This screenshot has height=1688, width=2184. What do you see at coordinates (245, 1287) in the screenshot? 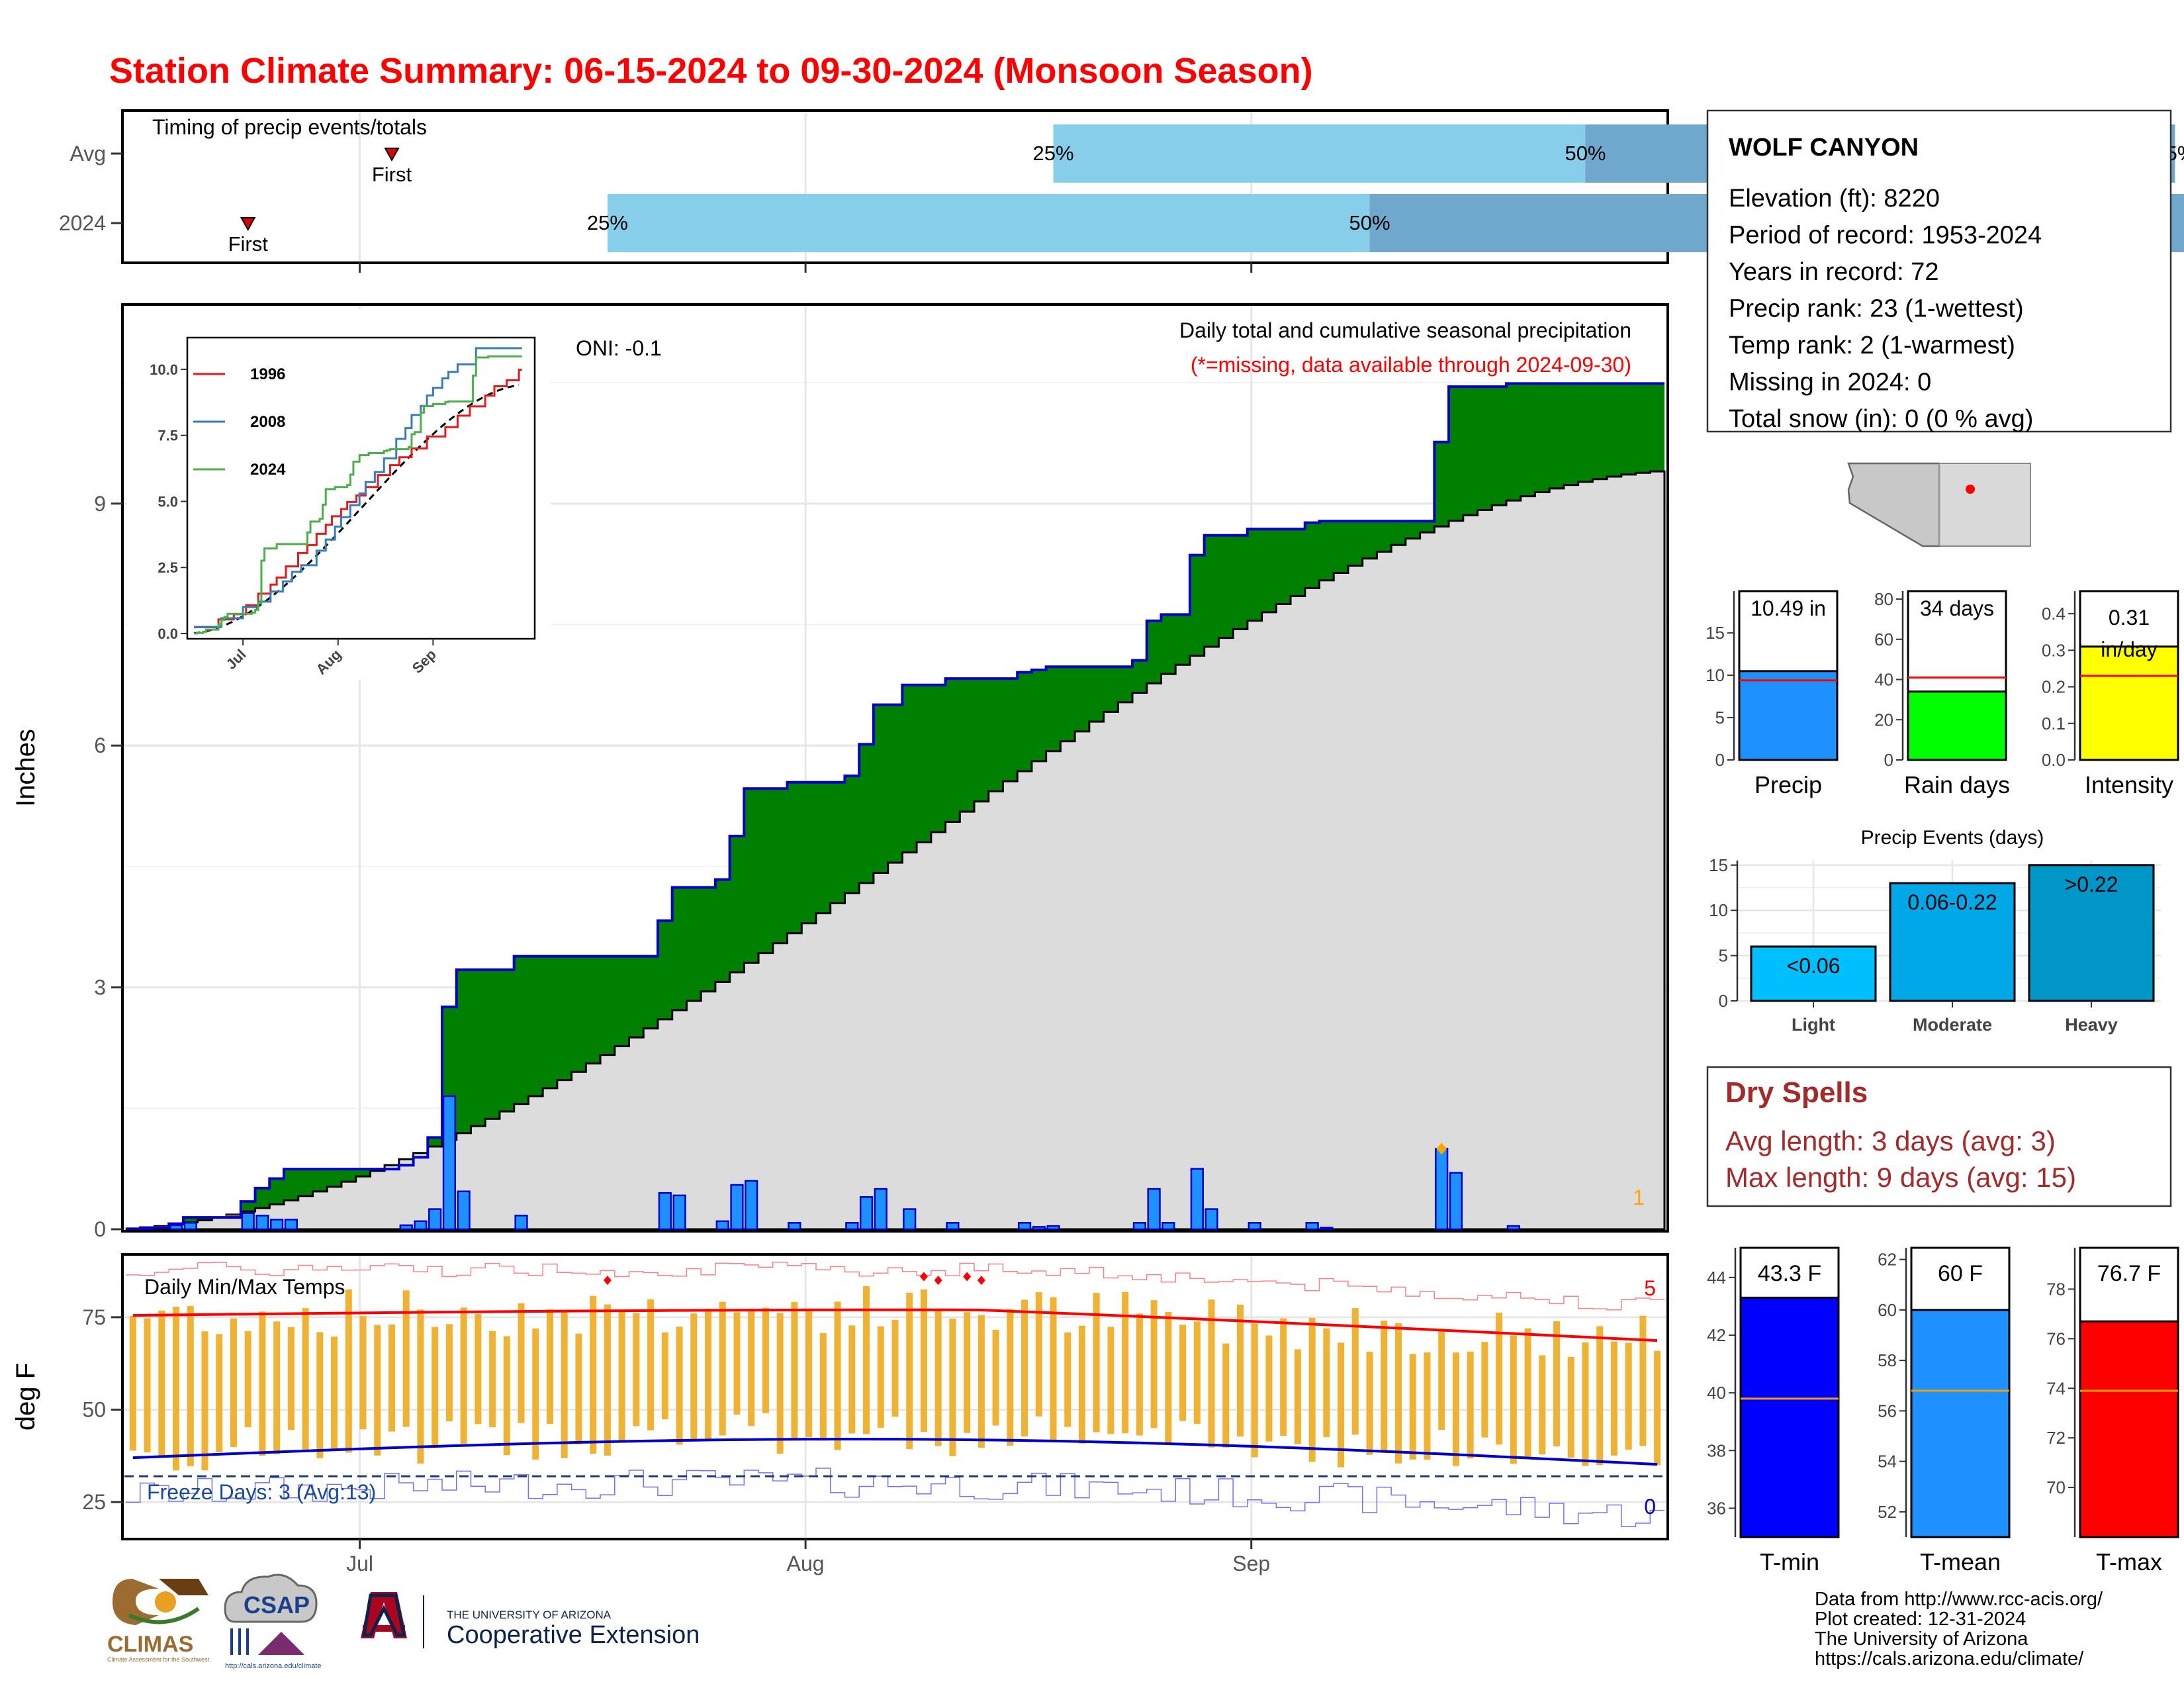
I see `temp-caption: Daily Min/Max Temps` at bounding box center [245, 1287].